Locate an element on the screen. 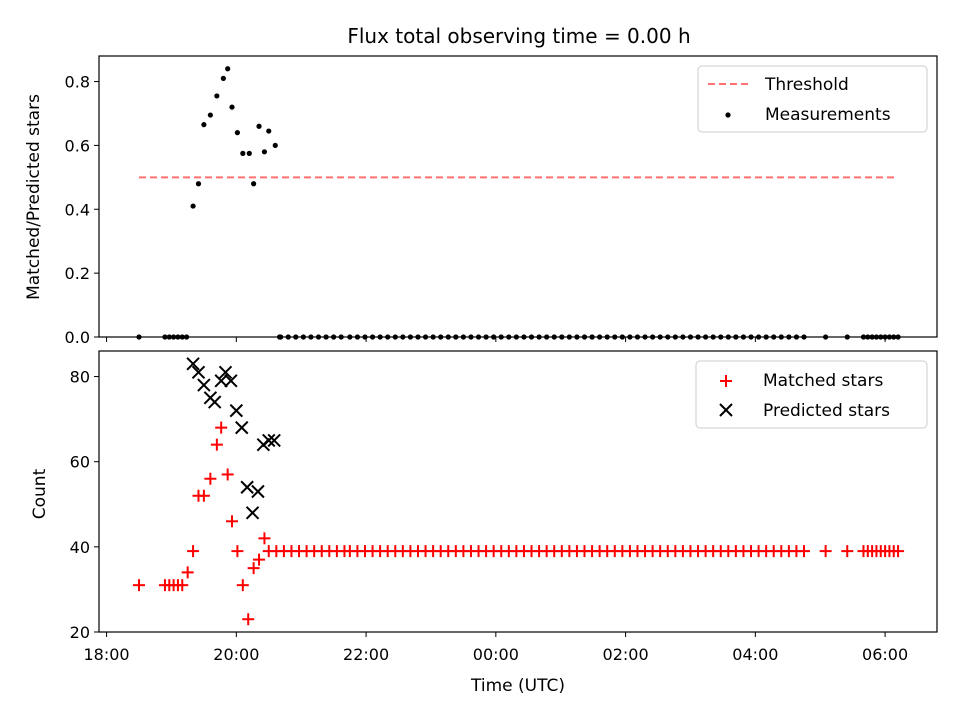 The height and width of the screenshot is (720, 960). bottom-y-tick-label: 60 is located at coordinates (80, 462).